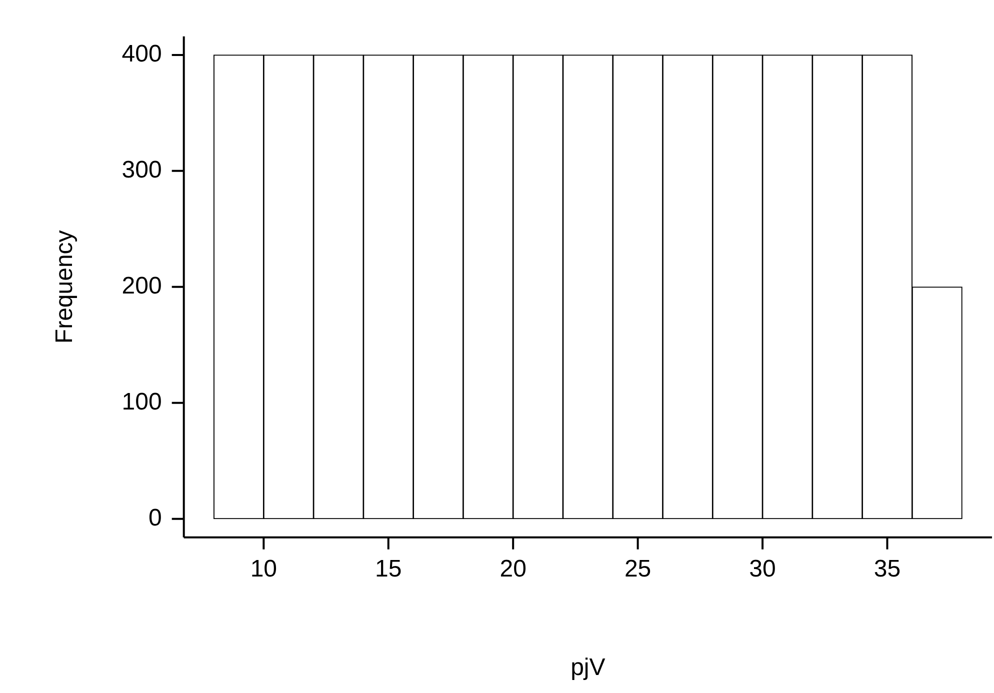  Describe the element at coordinates (762, 568) in the screenshot. I see `x-tick-label: 30` at that location.